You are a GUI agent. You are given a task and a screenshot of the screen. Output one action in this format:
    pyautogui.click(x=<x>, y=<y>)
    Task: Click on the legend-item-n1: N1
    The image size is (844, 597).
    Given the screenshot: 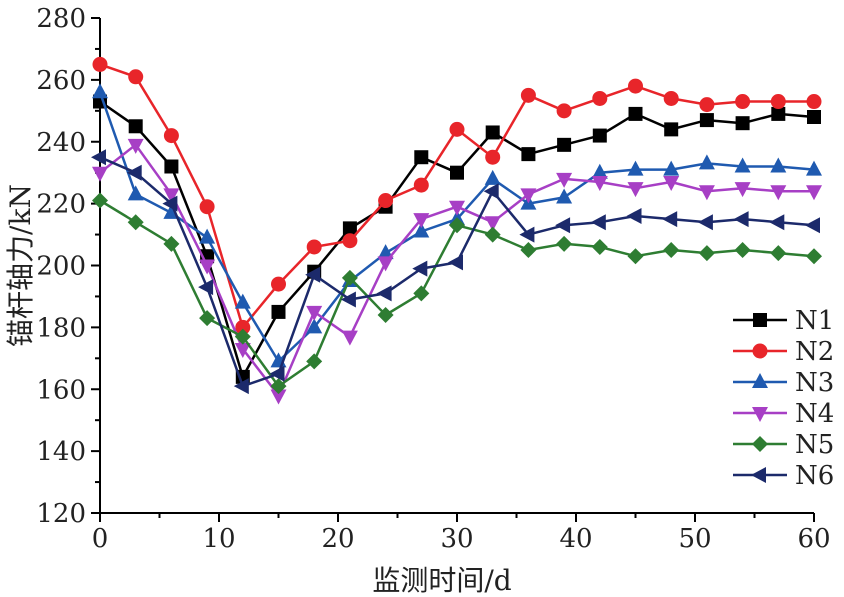 What is the action you would take?
    pyautogui.click(x=783, y=321)
    